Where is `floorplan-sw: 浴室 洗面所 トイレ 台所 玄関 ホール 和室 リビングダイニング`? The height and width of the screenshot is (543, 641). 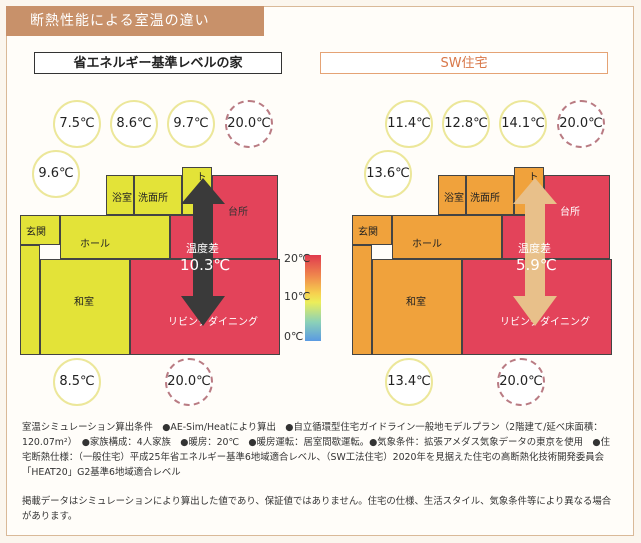
floorplan-sw: 浴室 洗面所 トイレ 台所 玄関 ホール 和室 リビングダイニング is located at coordinates (483, 261).